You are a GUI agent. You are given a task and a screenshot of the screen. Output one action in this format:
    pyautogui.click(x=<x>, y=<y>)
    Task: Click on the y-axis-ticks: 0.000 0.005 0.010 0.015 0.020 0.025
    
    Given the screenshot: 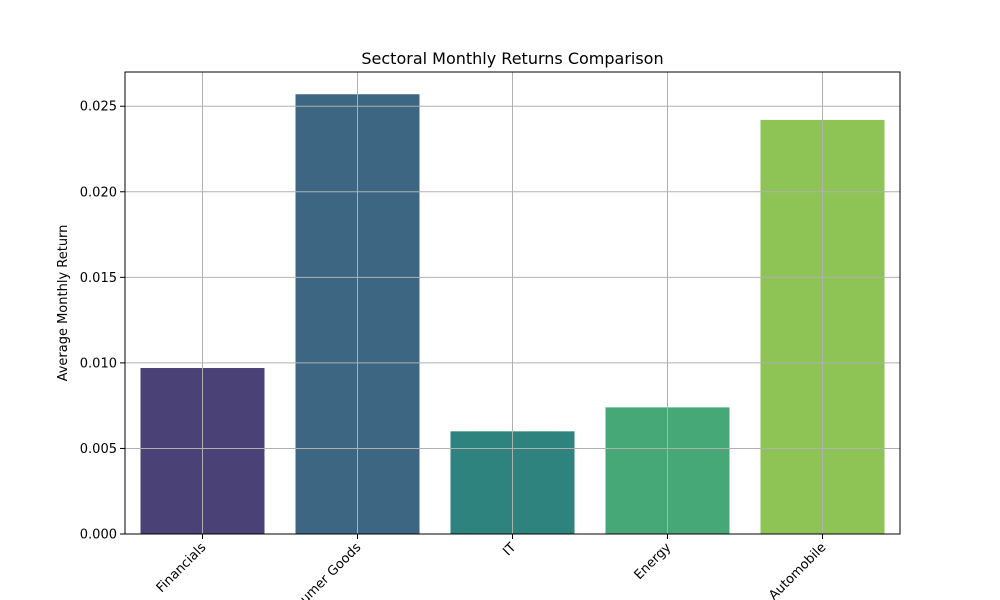 What is the action you would take?
    pyautogui.click(x=102, y=321)
    